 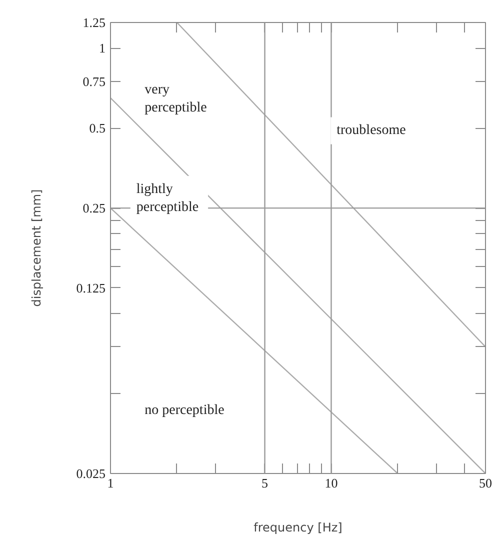 What do you see at coordinates (371, 130) in the screenshot?
I see `annotation: troublesome` at bounding box center [371, 130].